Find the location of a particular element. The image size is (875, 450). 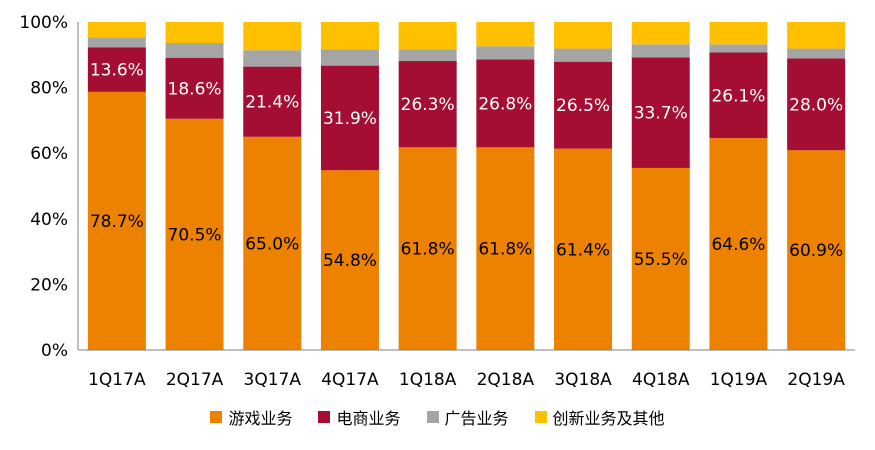

data-label: 33.7% is located at coordinates (661, 114).